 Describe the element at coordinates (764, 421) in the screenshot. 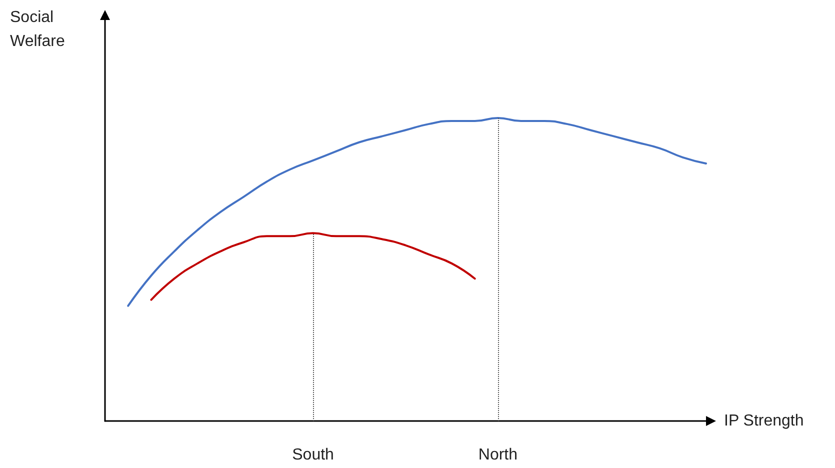

I see `x-axis-title: IP Strength` at that location.